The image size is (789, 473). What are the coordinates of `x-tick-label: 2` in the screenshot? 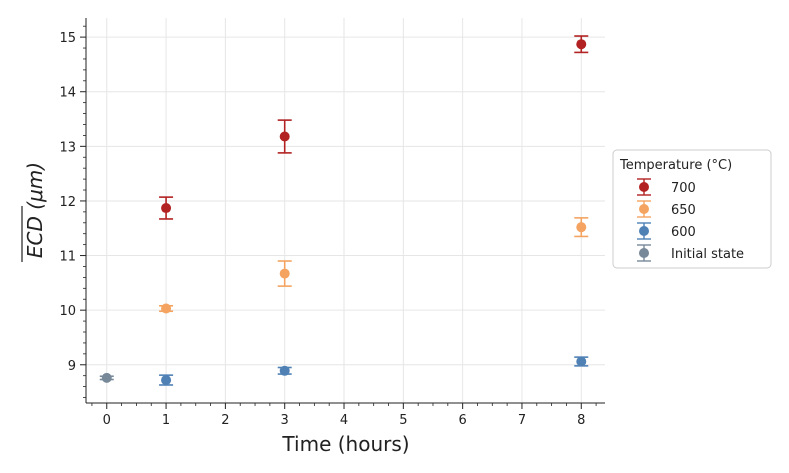 It's located at (225, 420).